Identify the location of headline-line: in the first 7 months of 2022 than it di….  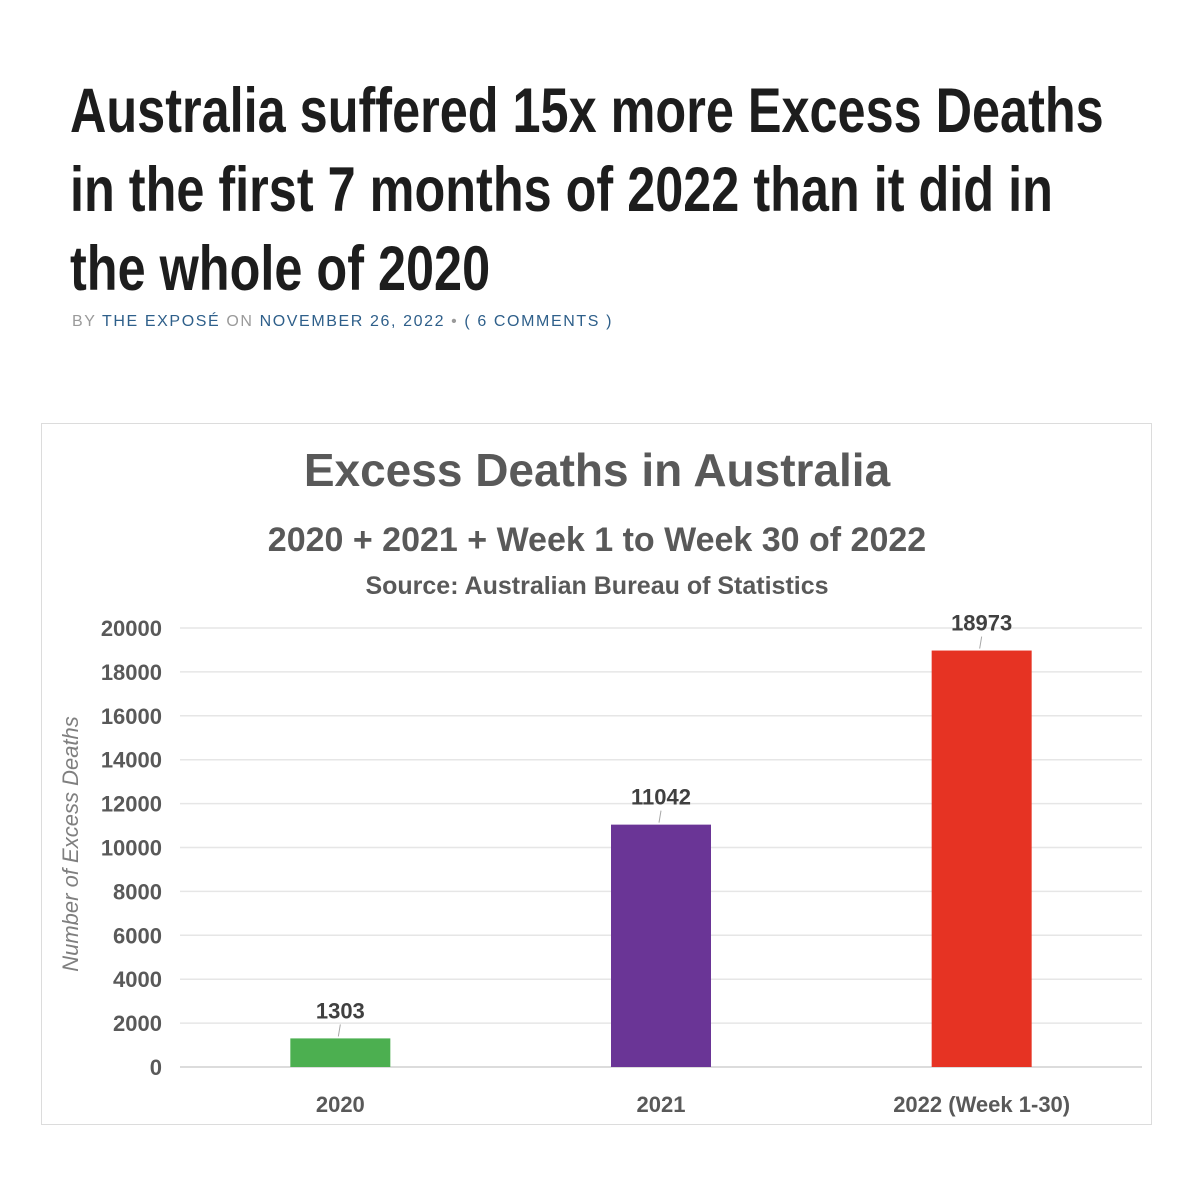
(561, 190).